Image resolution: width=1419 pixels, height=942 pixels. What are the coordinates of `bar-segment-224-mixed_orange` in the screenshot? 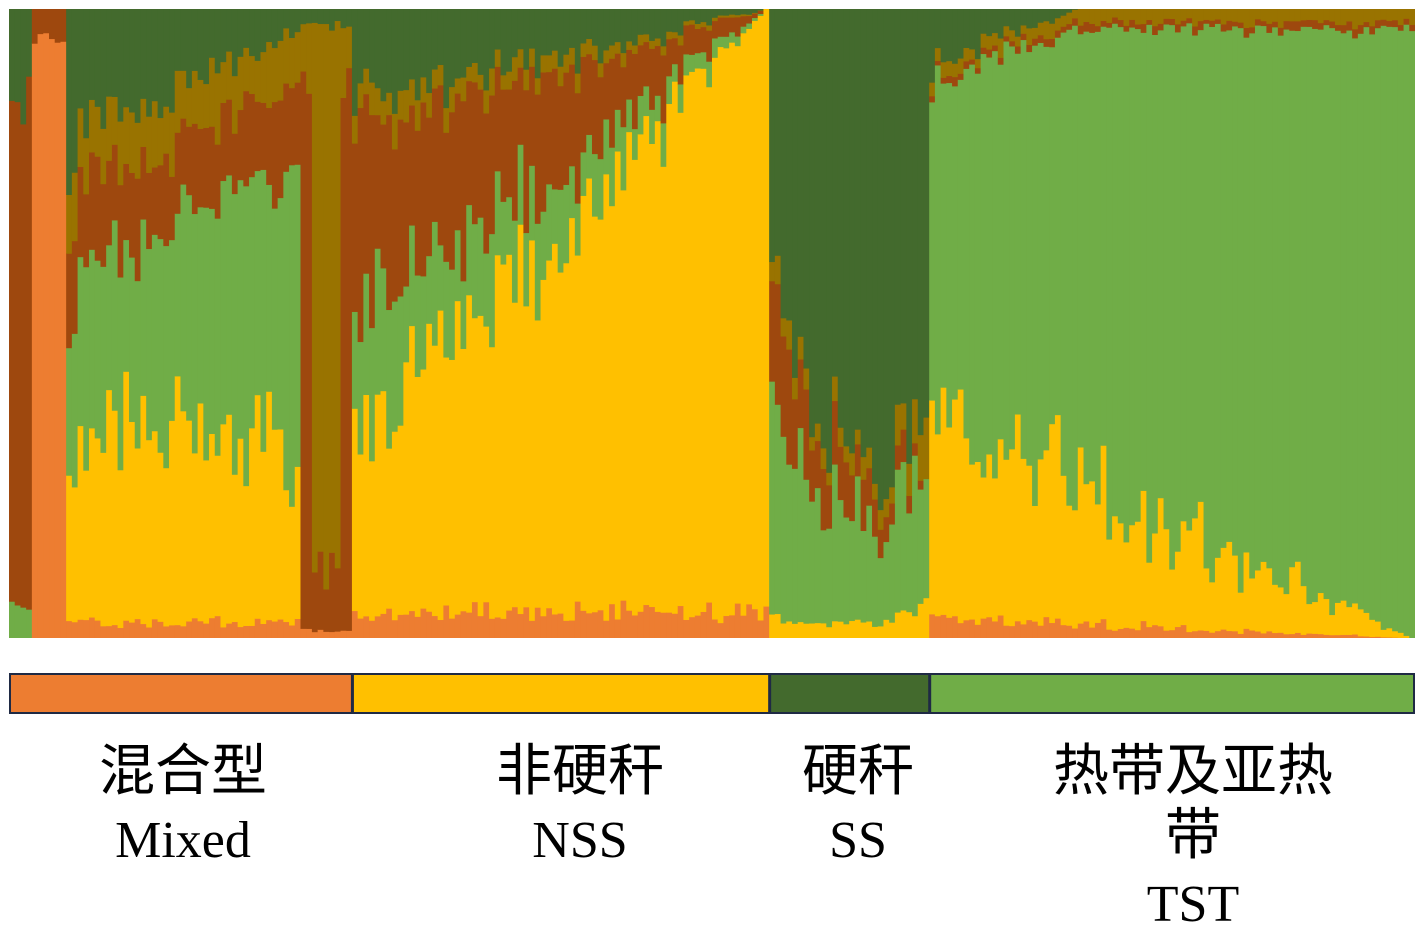 It's located at (1292, 636).